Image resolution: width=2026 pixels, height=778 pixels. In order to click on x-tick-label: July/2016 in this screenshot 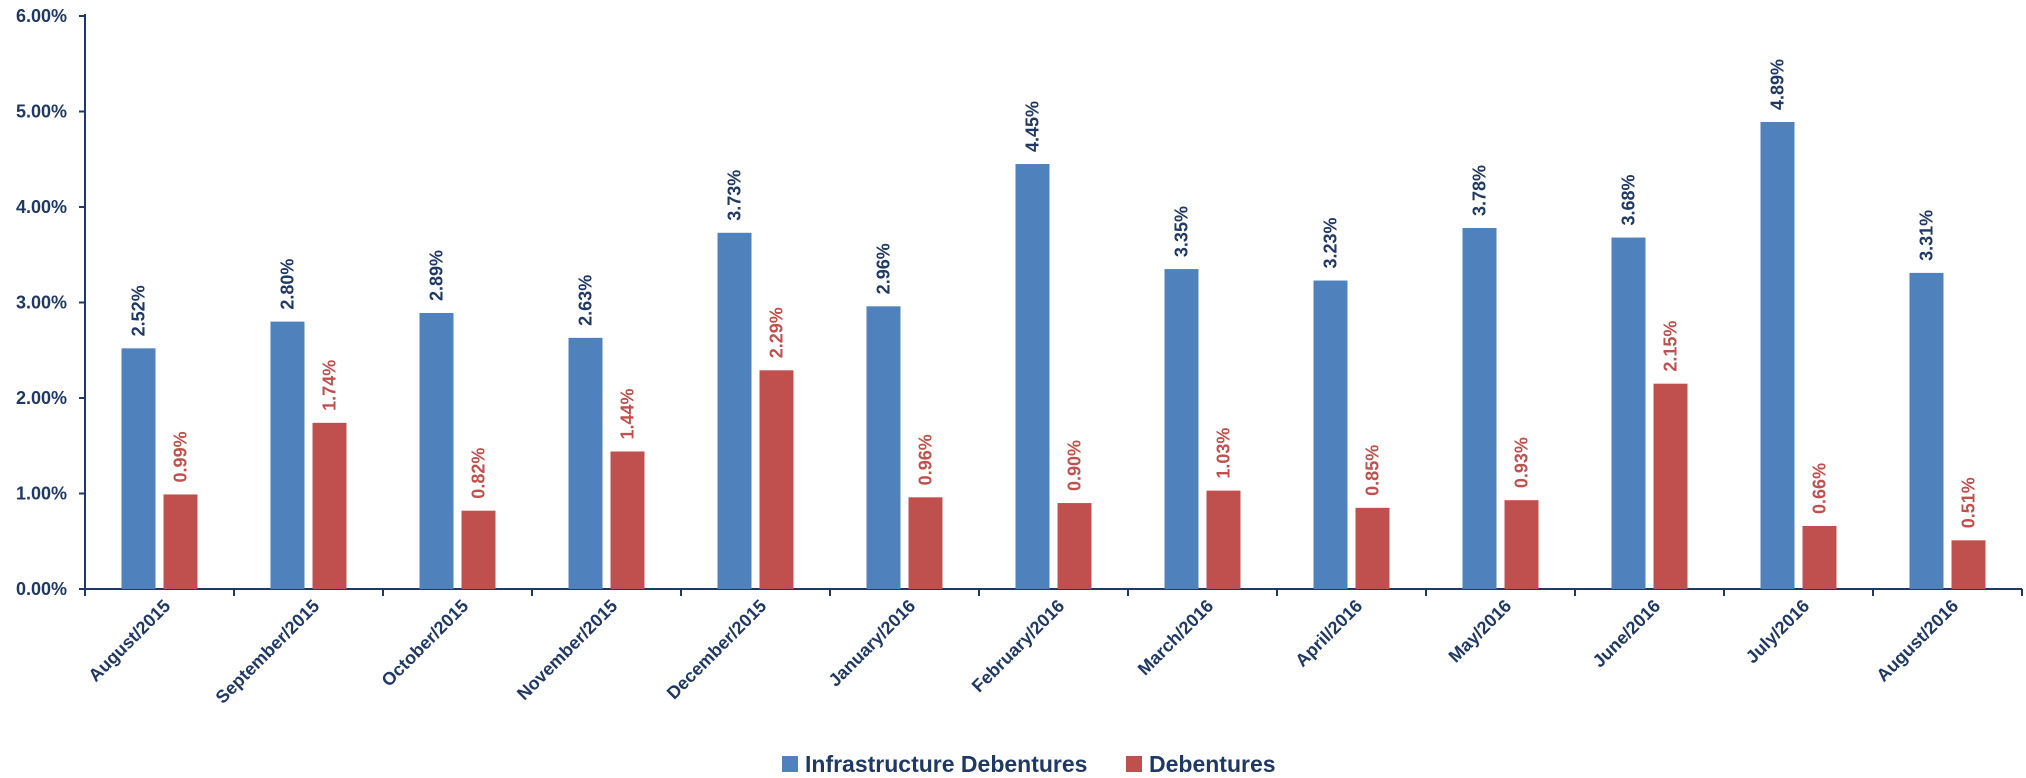, I will do `click(1777, 631)`.